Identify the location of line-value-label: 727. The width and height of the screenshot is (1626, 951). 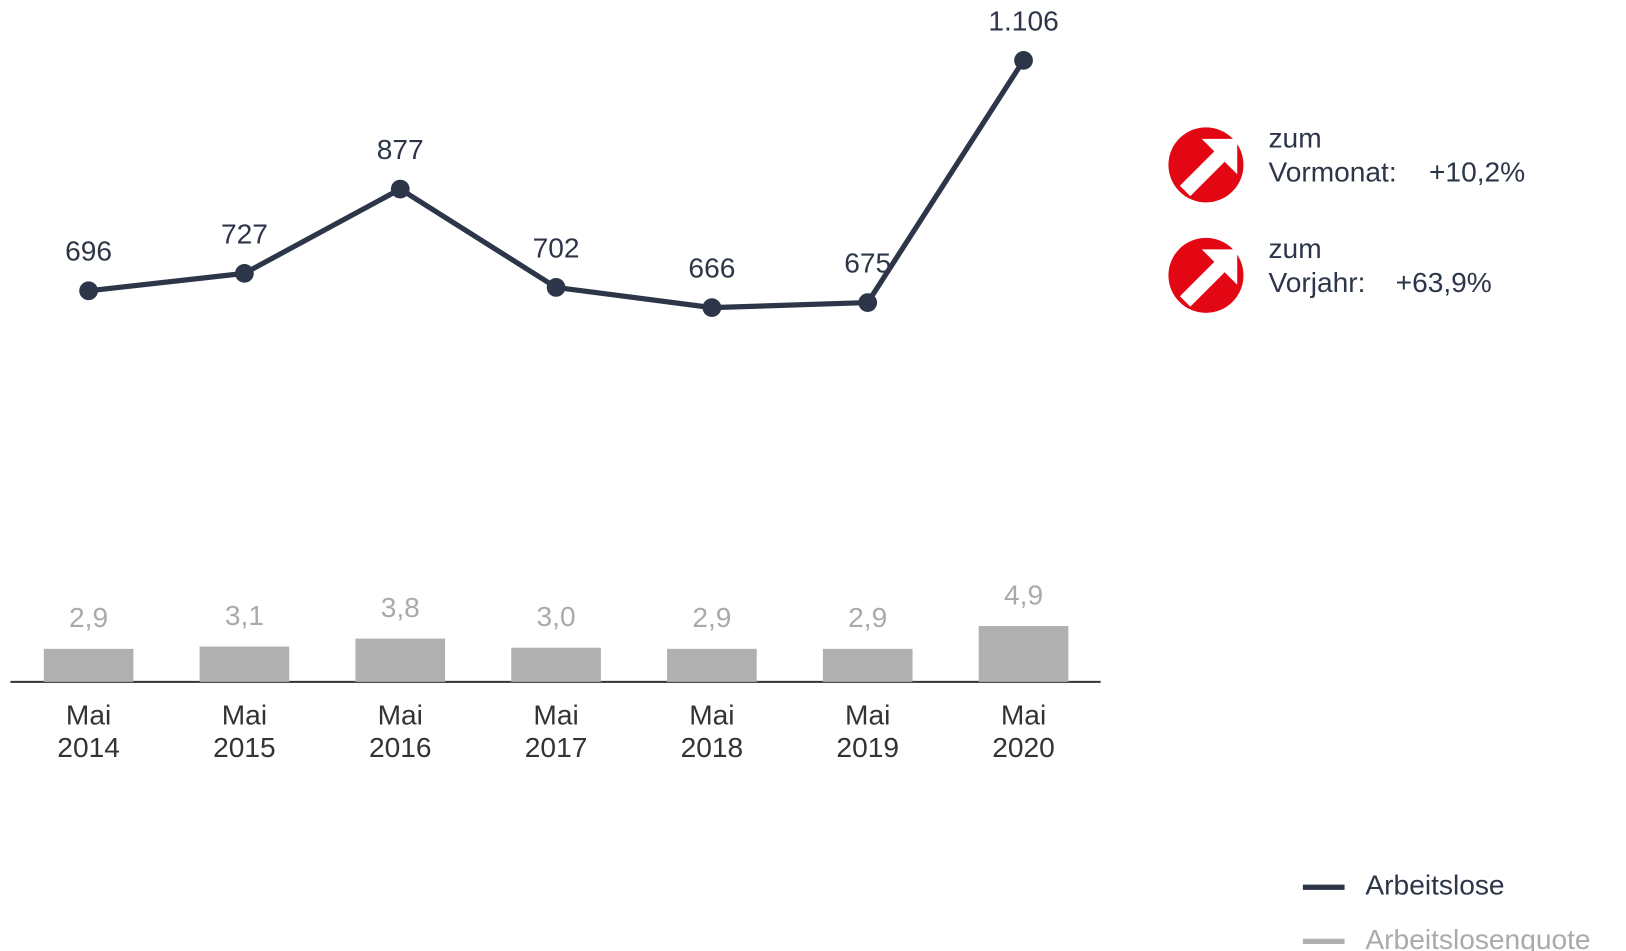
(244, 233).